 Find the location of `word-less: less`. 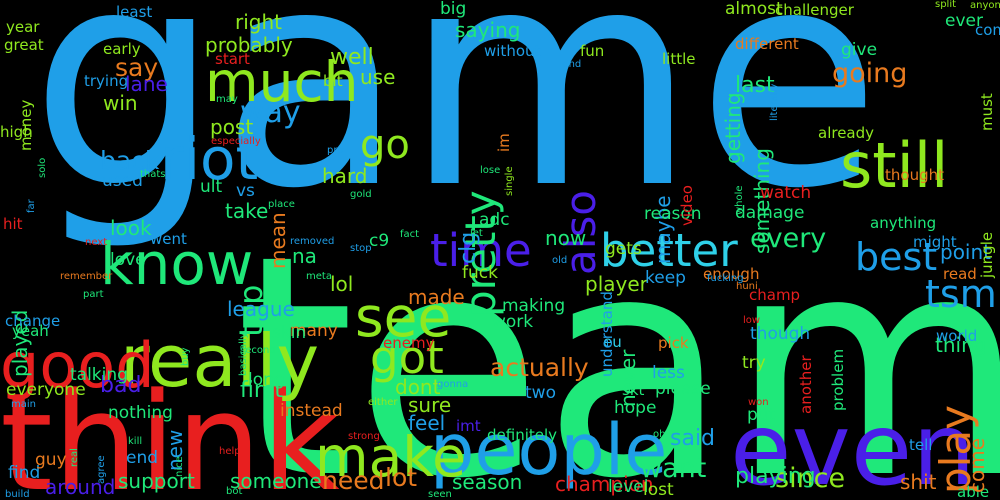

word-less: less is located at coordinates (668, 373).